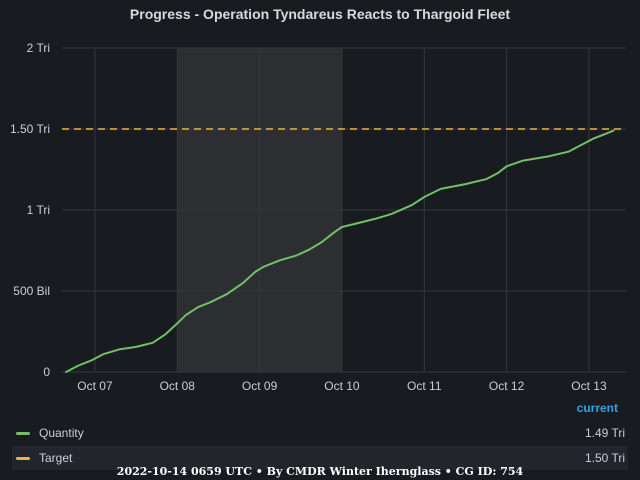  I want to click on x-tick-label: Oct 11, so click(424, 386).